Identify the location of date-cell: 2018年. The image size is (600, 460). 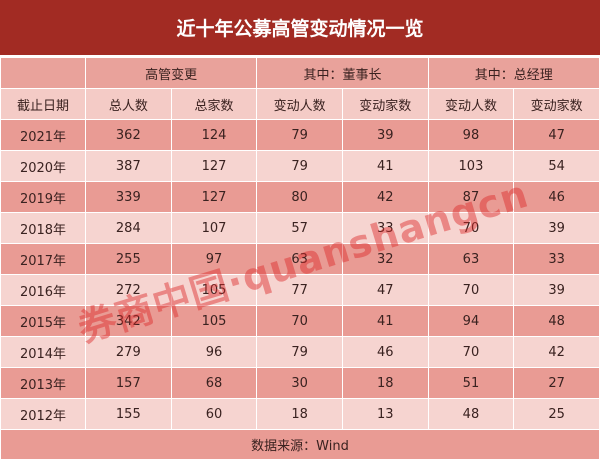
(43, 228).